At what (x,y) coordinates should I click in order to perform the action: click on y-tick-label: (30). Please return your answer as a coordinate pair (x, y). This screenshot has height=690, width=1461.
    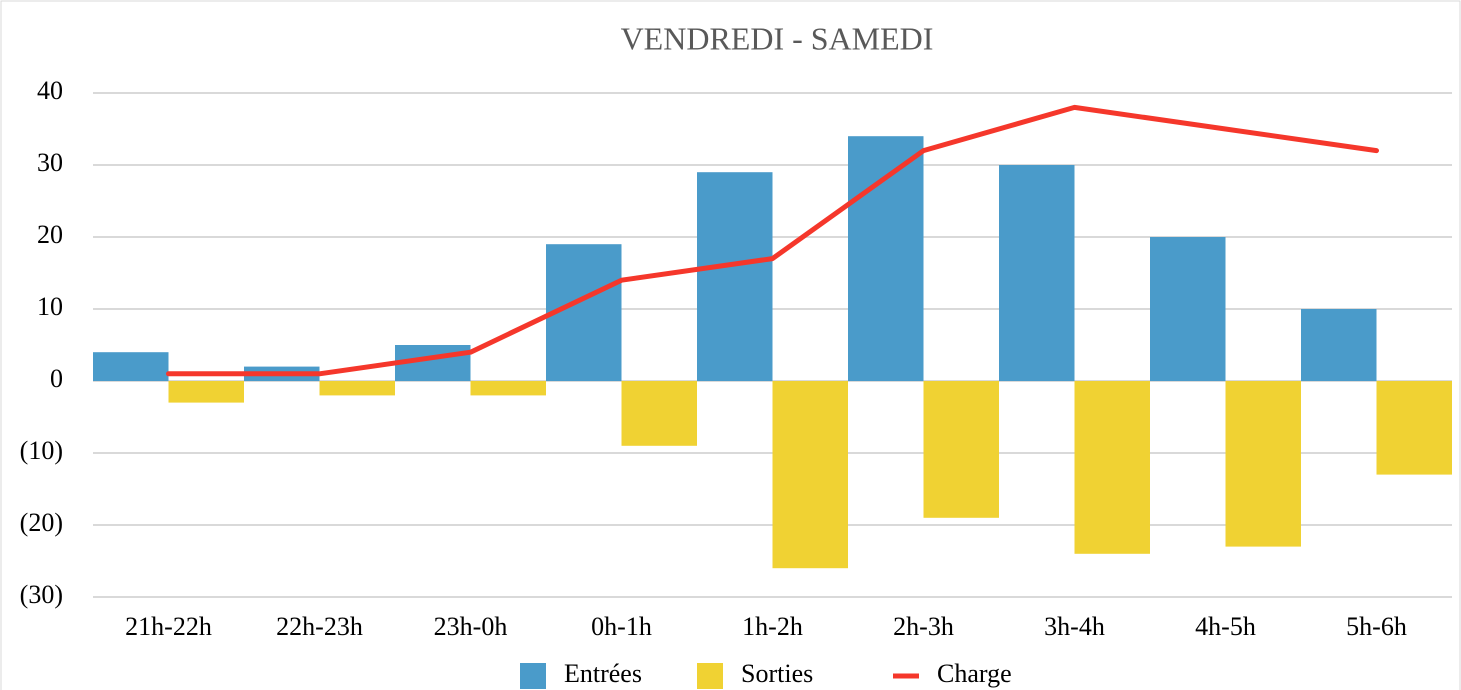
    Looking at the image, I should click on (41, 594).